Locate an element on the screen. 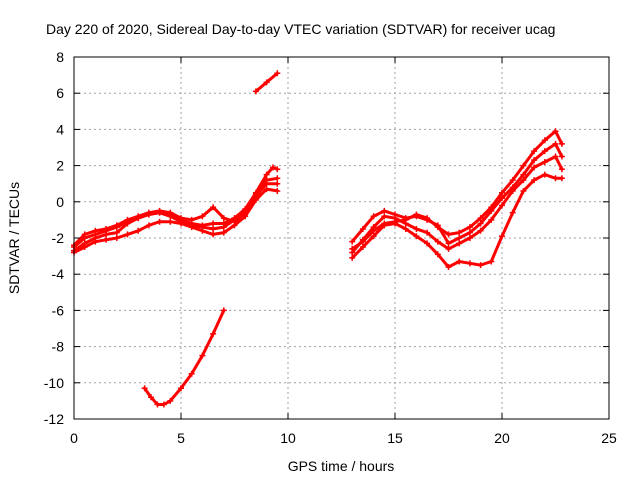 This screenshot has width=640, height=480. series-track-f is located at coordinates (184, 357).